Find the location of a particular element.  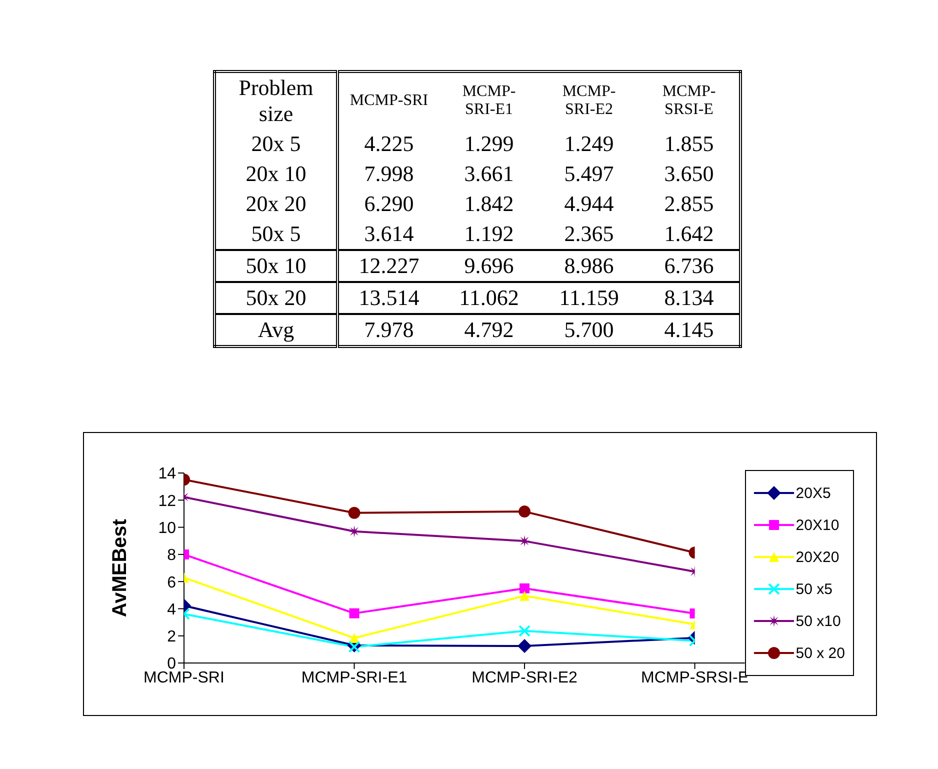

legend-label: 20X10 is located at coordinates (818, 525).